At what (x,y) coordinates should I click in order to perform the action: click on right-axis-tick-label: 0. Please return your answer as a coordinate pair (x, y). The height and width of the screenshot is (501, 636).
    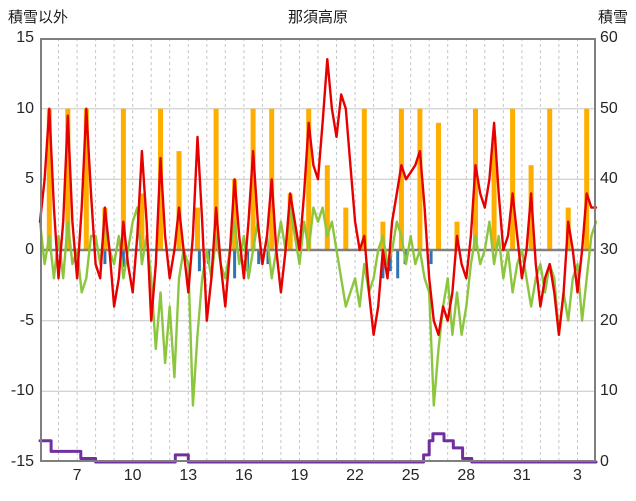
    Looking at the image, I should click on (604, 461).